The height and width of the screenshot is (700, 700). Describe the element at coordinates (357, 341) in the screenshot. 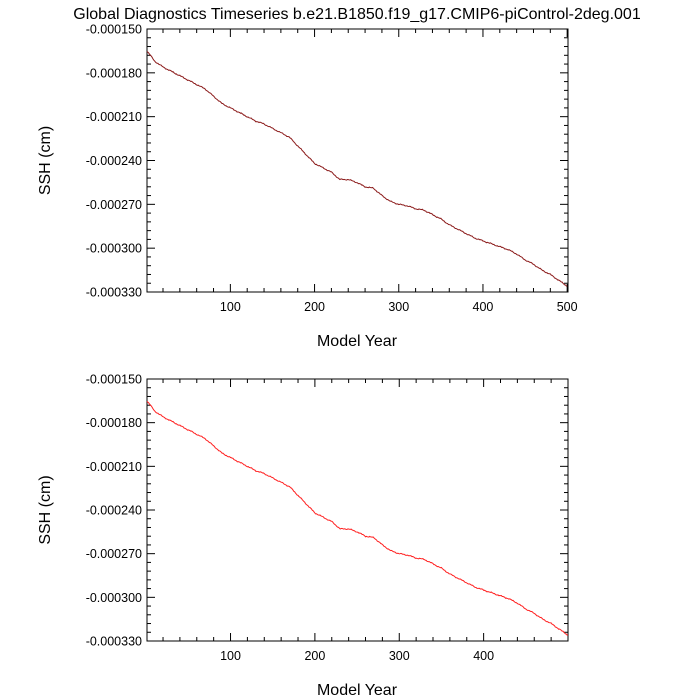

I see `top-x-axis-label: Model Year` at that location.